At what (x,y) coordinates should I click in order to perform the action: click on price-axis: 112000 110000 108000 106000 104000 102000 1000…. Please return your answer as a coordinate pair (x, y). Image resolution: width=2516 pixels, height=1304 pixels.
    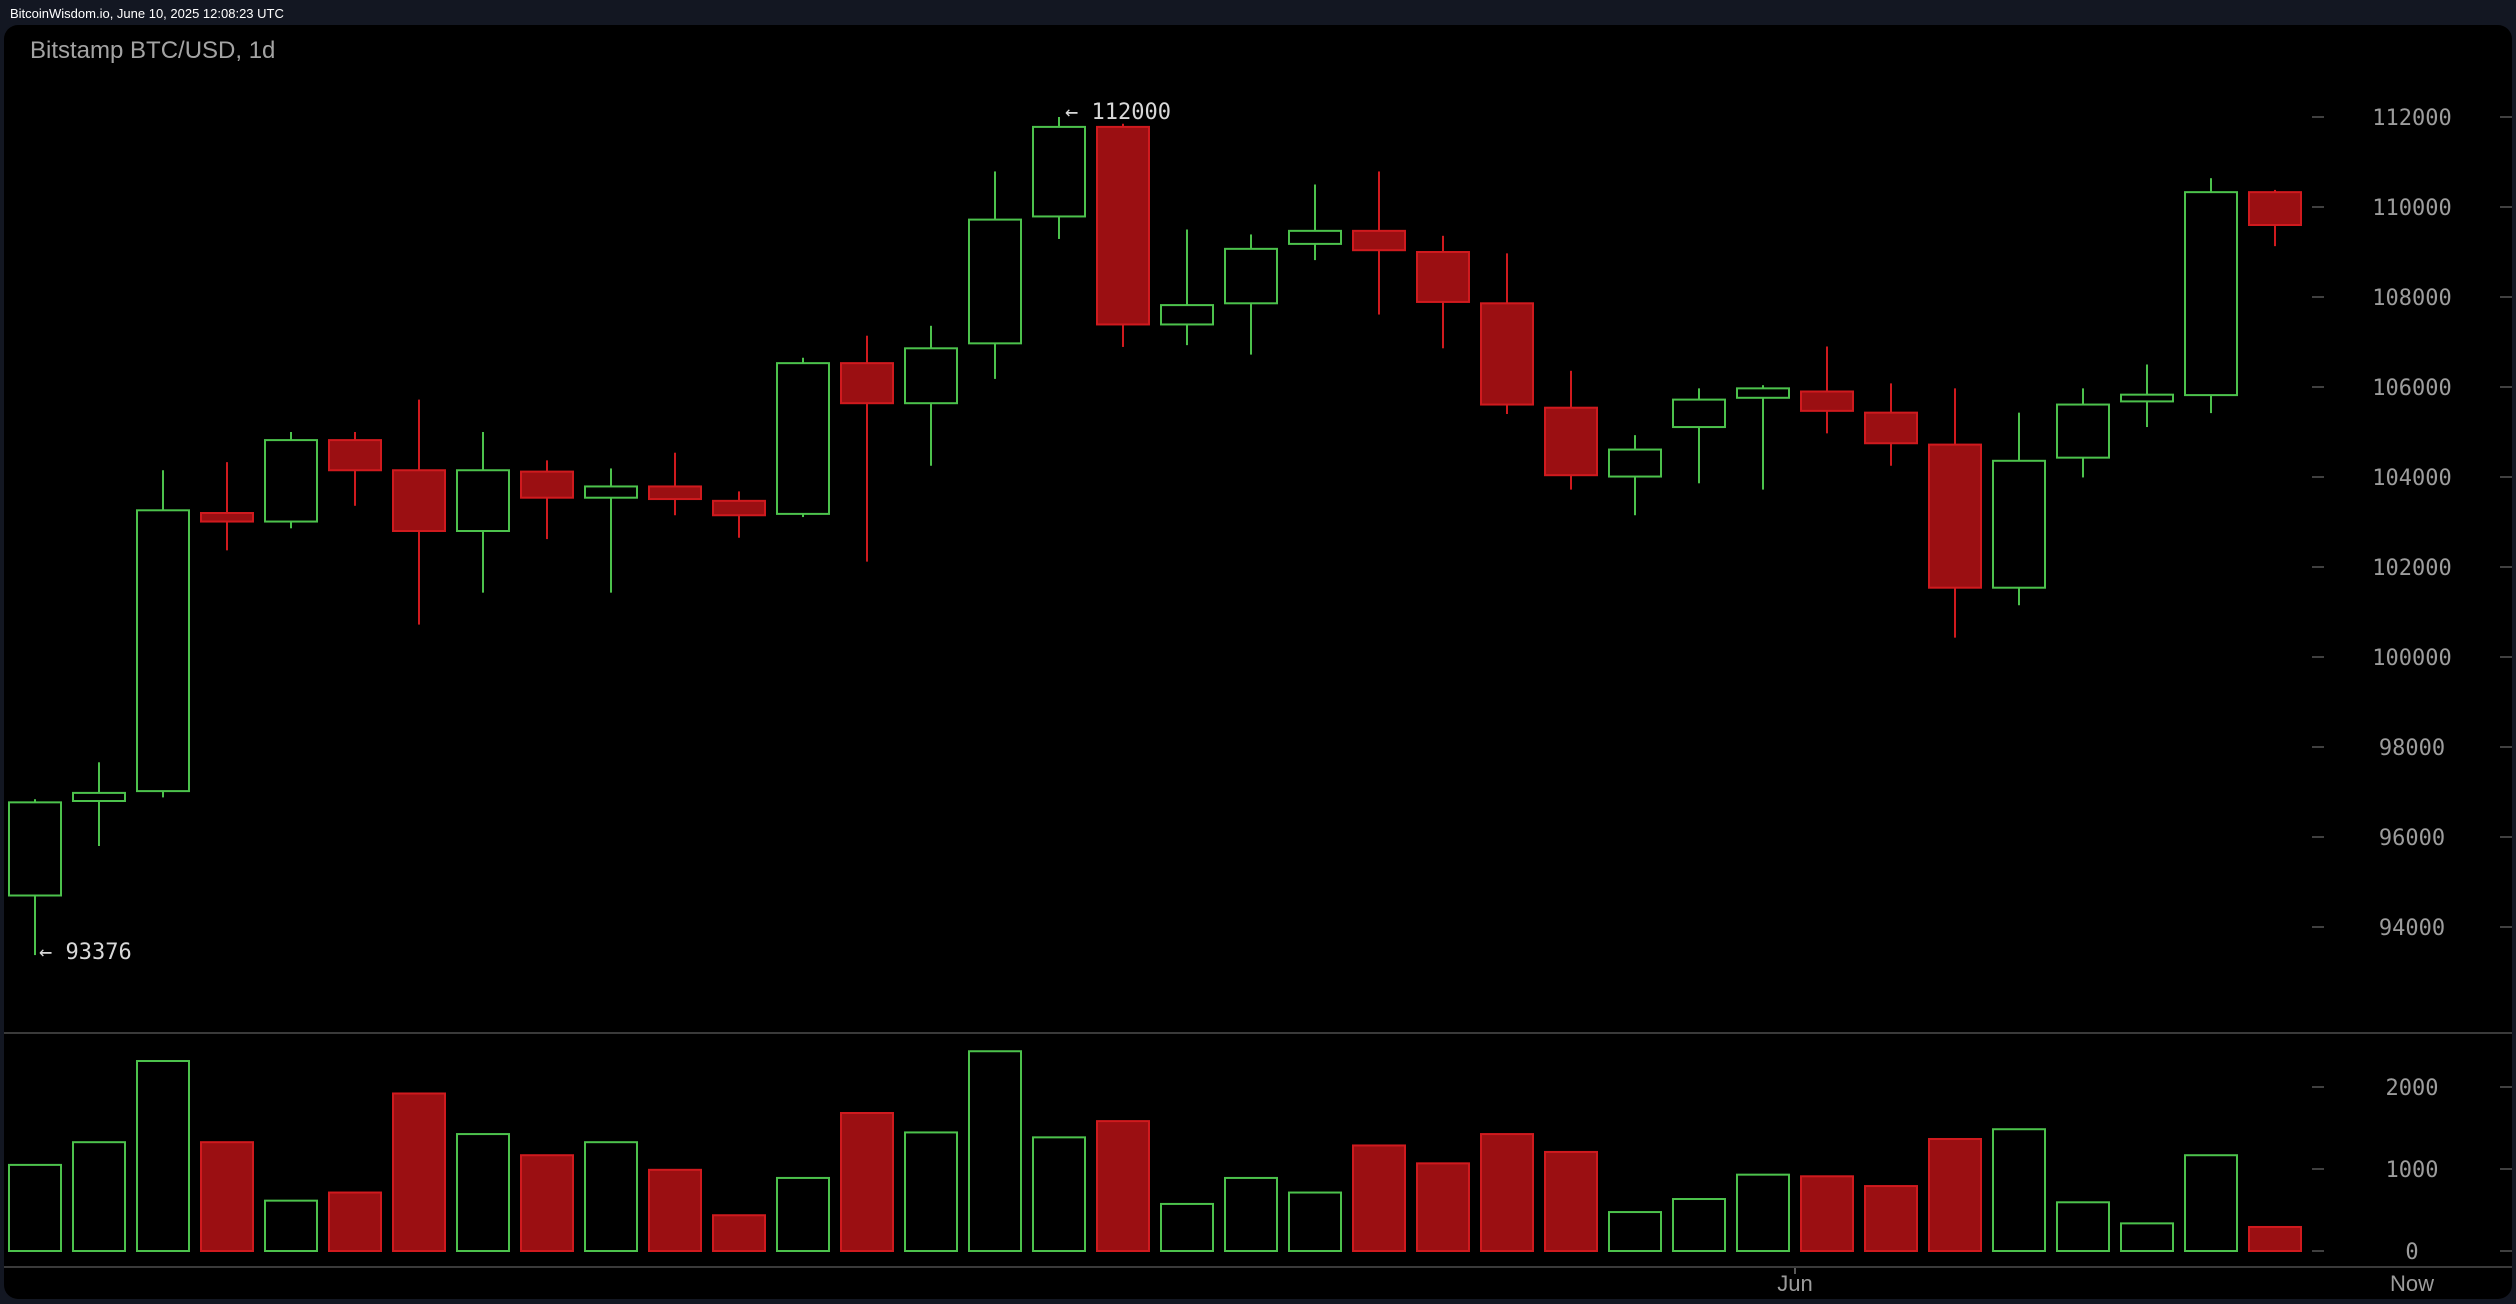
    Looking at the image, I should click on (2412, 523).